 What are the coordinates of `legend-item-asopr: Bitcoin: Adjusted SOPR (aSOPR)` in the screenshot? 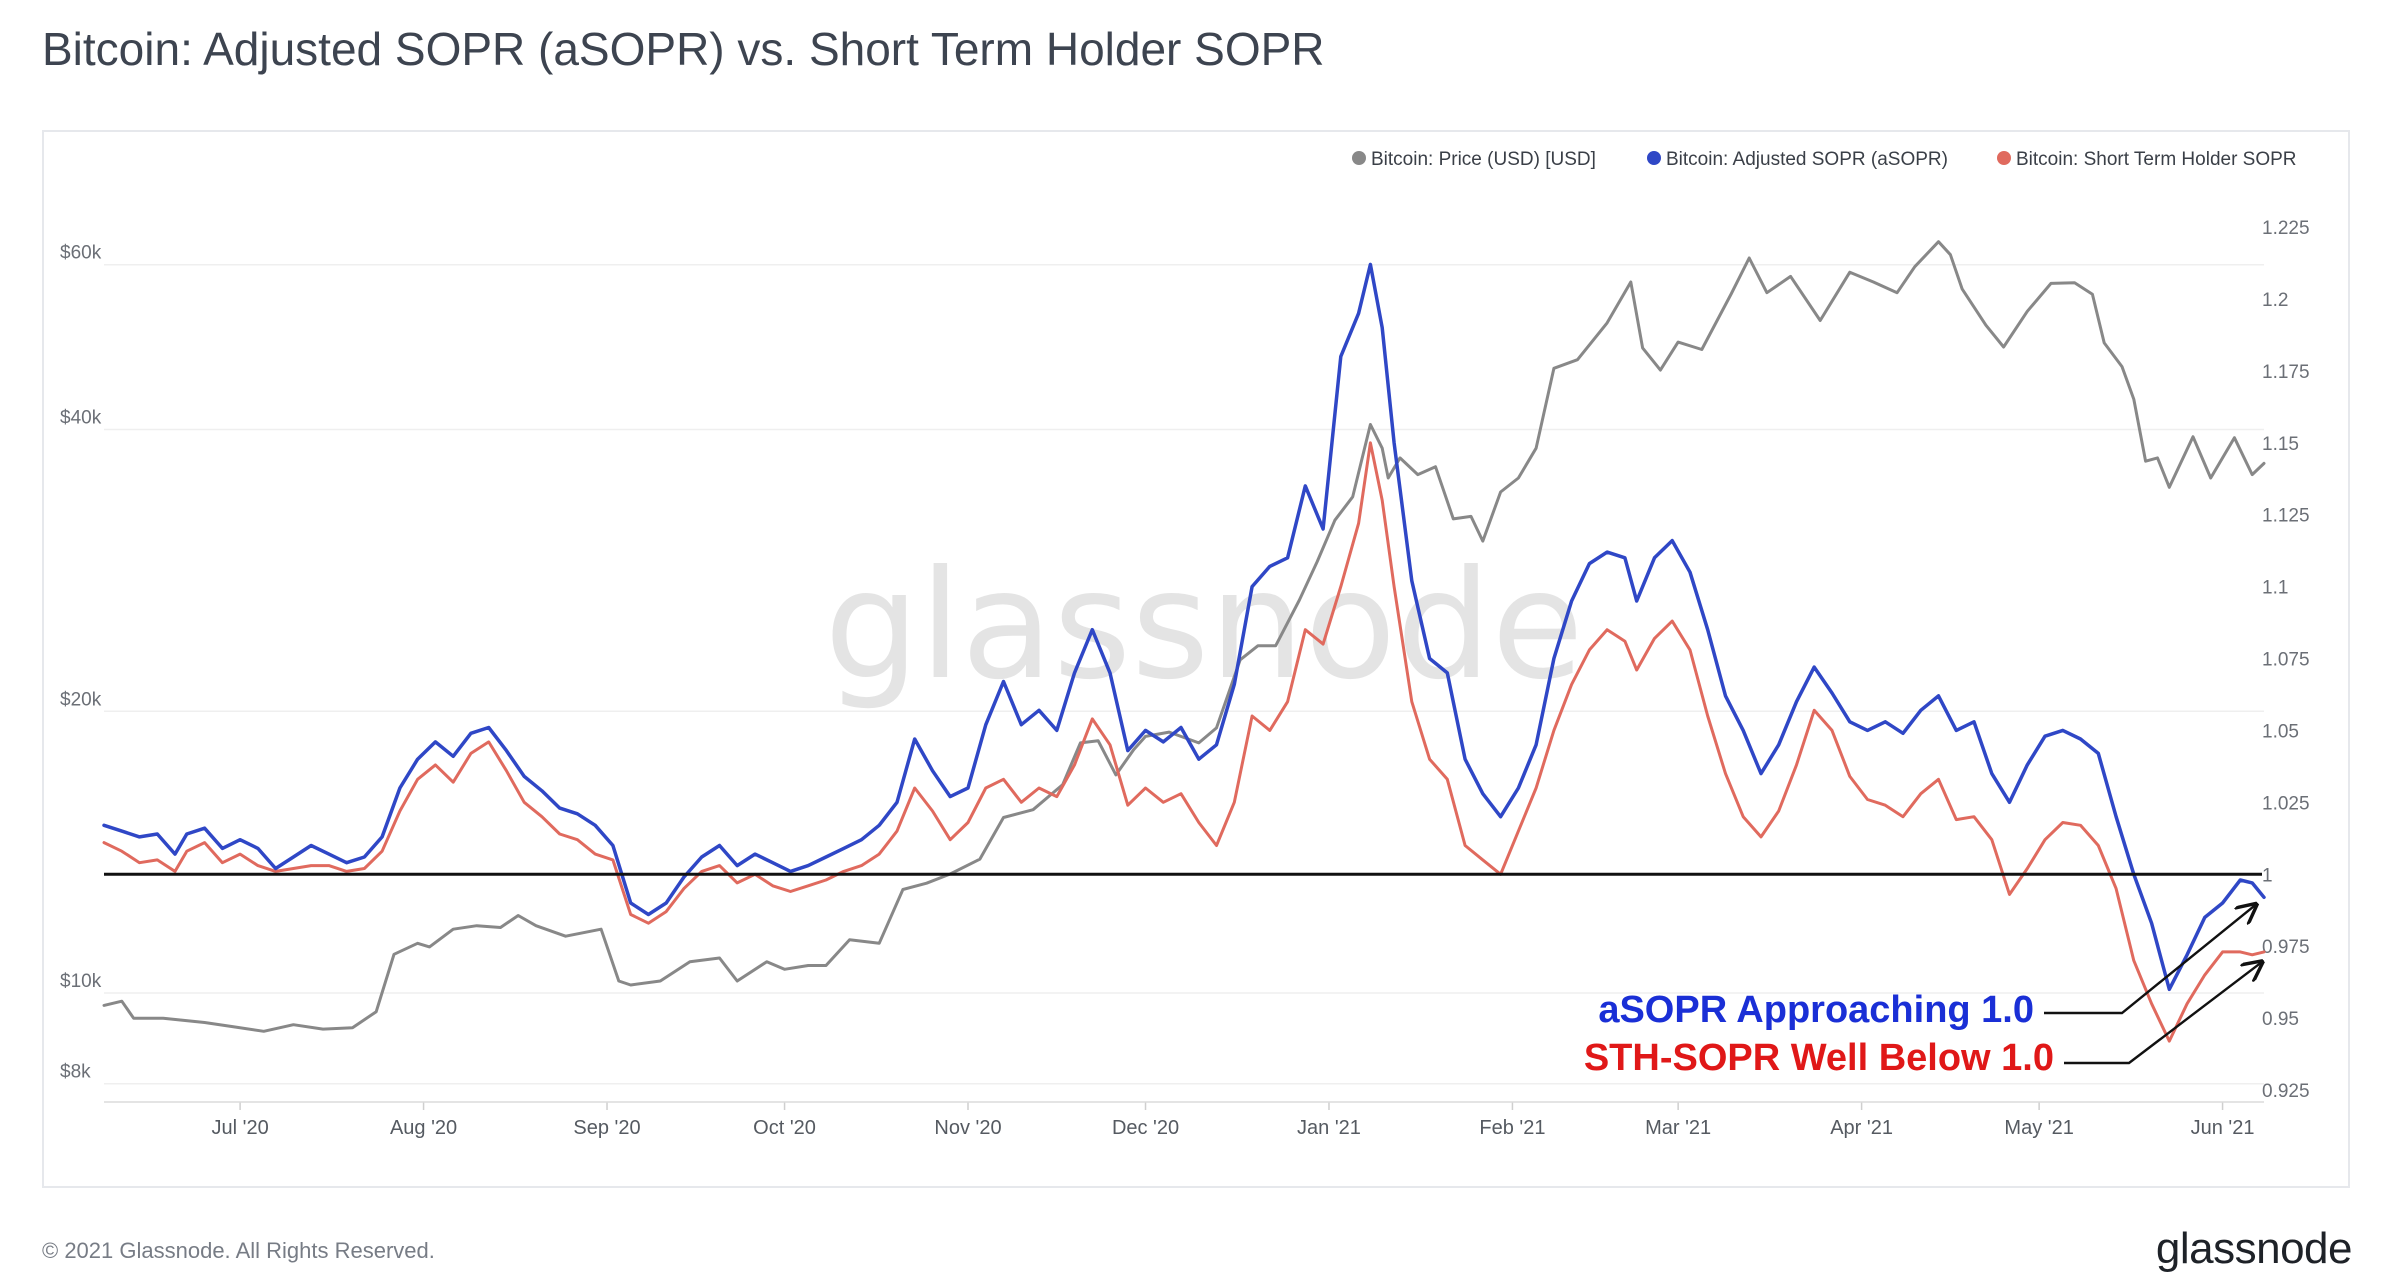 It's located at (1797, 159).